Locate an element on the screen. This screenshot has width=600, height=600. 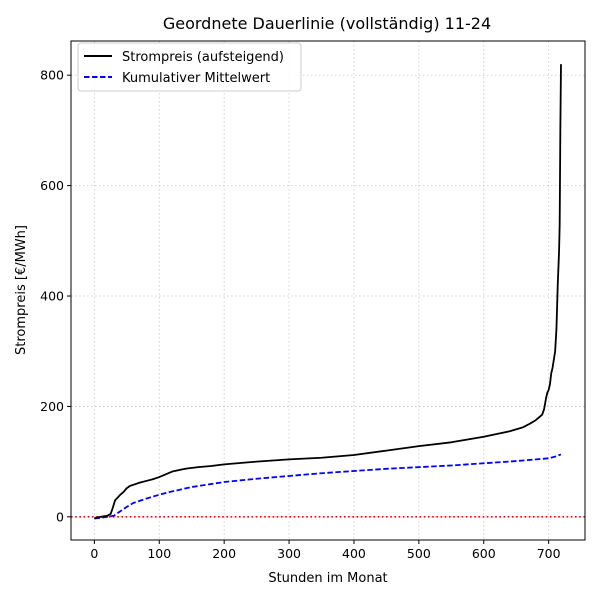
x-tick-label: 600 is located at coordinates (484, 553).